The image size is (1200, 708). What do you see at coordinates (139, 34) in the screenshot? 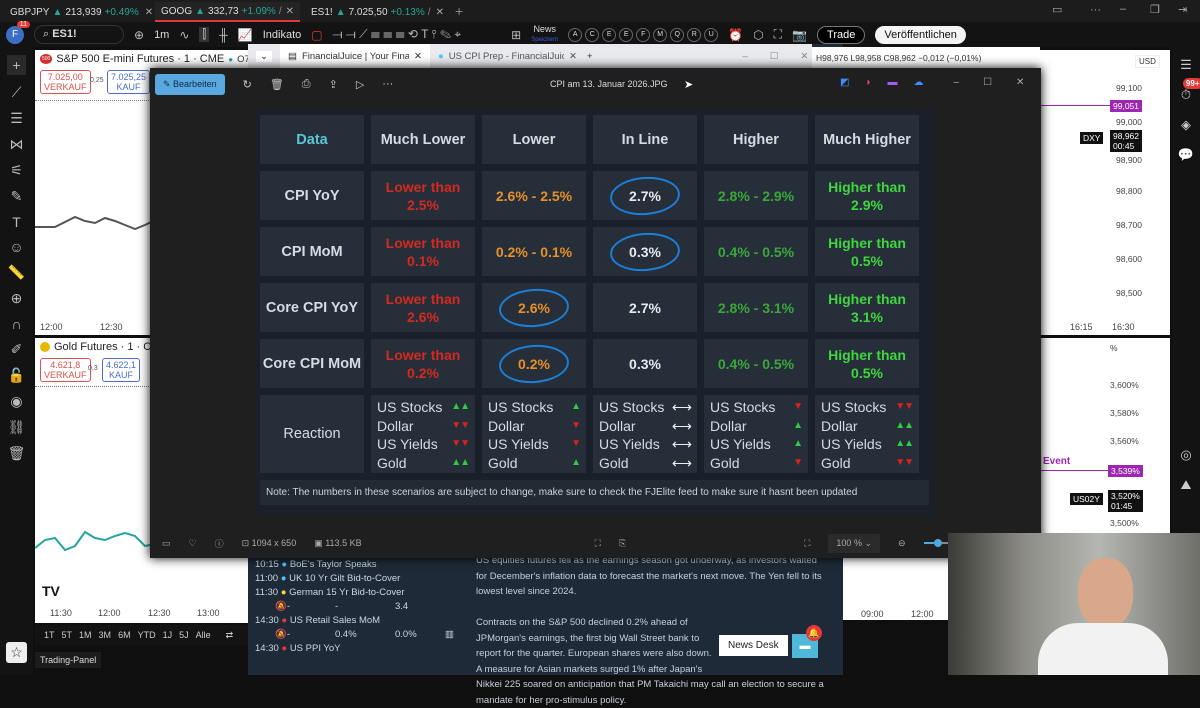
I see `add-symbol-icon: ⊕` at bounding box center [139, 34].